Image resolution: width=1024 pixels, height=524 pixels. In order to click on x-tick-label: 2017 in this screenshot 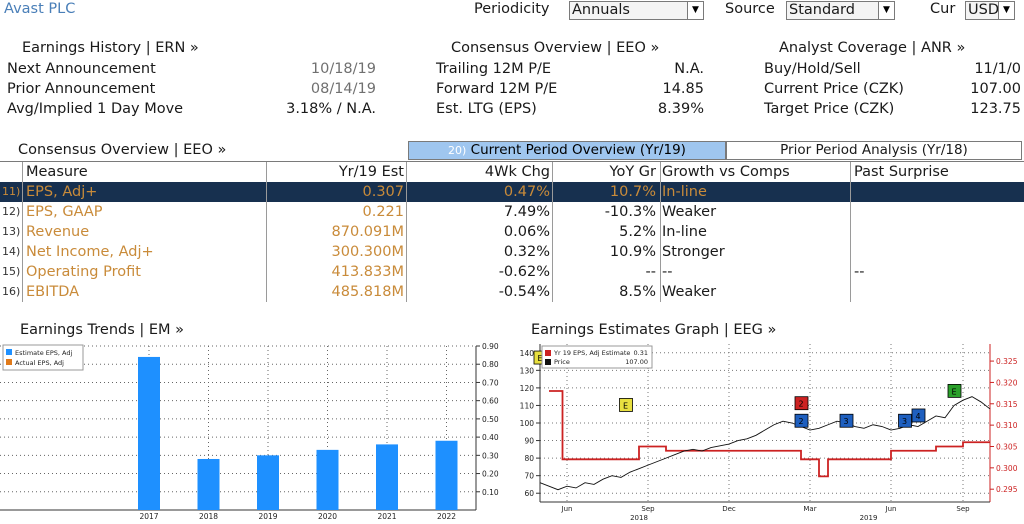, I will do `click(148, 516)`.